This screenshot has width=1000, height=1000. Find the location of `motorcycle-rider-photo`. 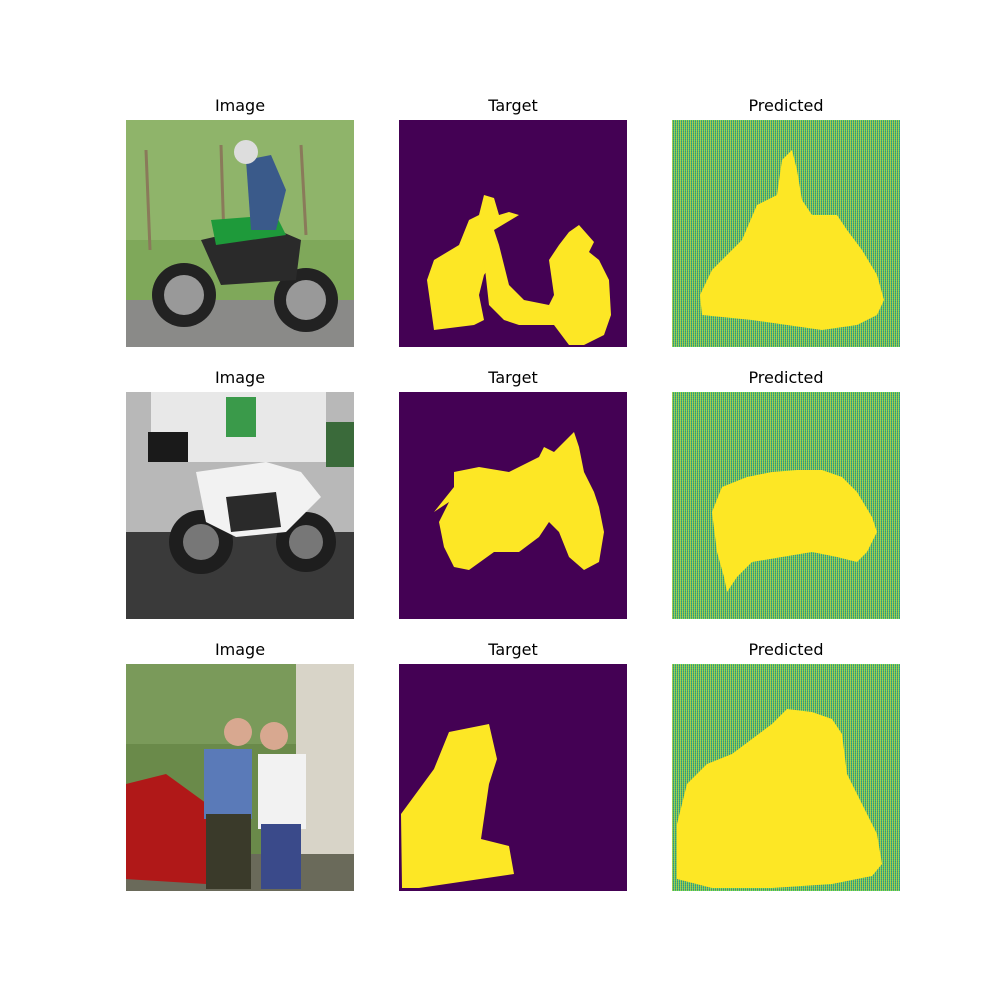

motorcycle-rider-photo is located at coordinates (240, 233).